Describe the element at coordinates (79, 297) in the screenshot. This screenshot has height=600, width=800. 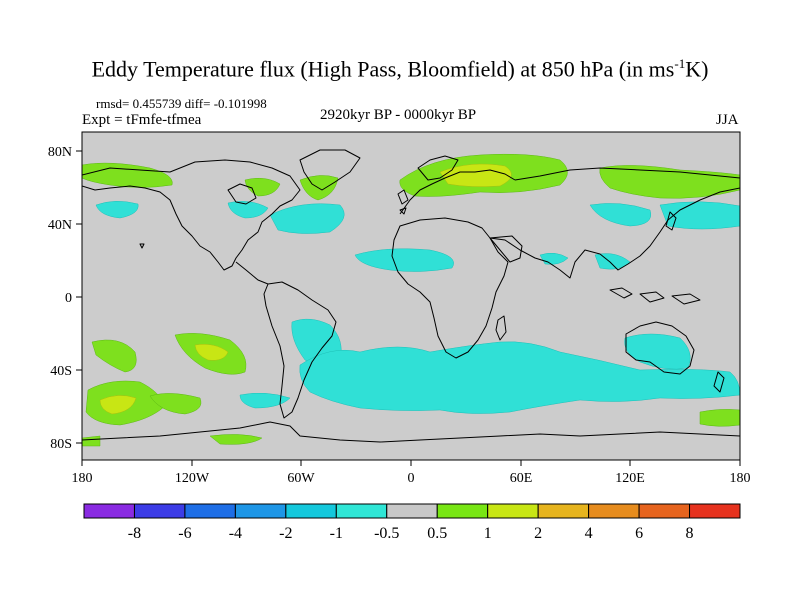
I see `y-axis` at that location.